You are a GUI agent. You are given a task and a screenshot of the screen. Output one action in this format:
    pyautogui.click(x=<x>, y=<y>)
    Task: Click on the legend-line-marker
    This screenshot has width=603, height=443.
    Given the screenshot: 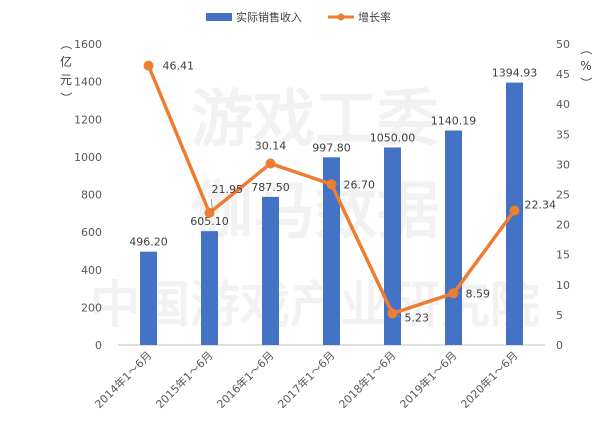 What is the action you would take?
    pyautogui.click(x=341, y=17)
    